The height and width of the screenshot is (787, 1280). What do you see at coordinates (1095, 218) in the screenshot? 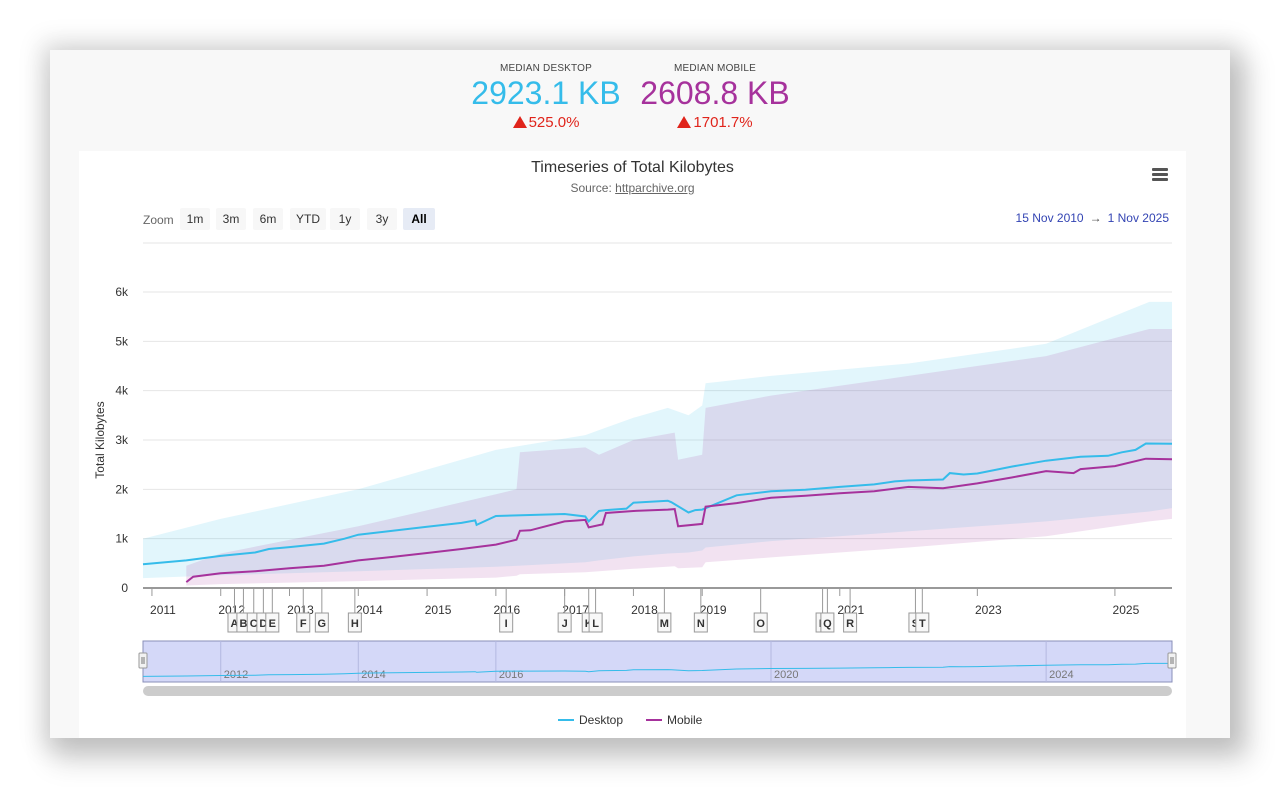
I see `range-arrow-icon: →` at bounding box center [1095, 218].